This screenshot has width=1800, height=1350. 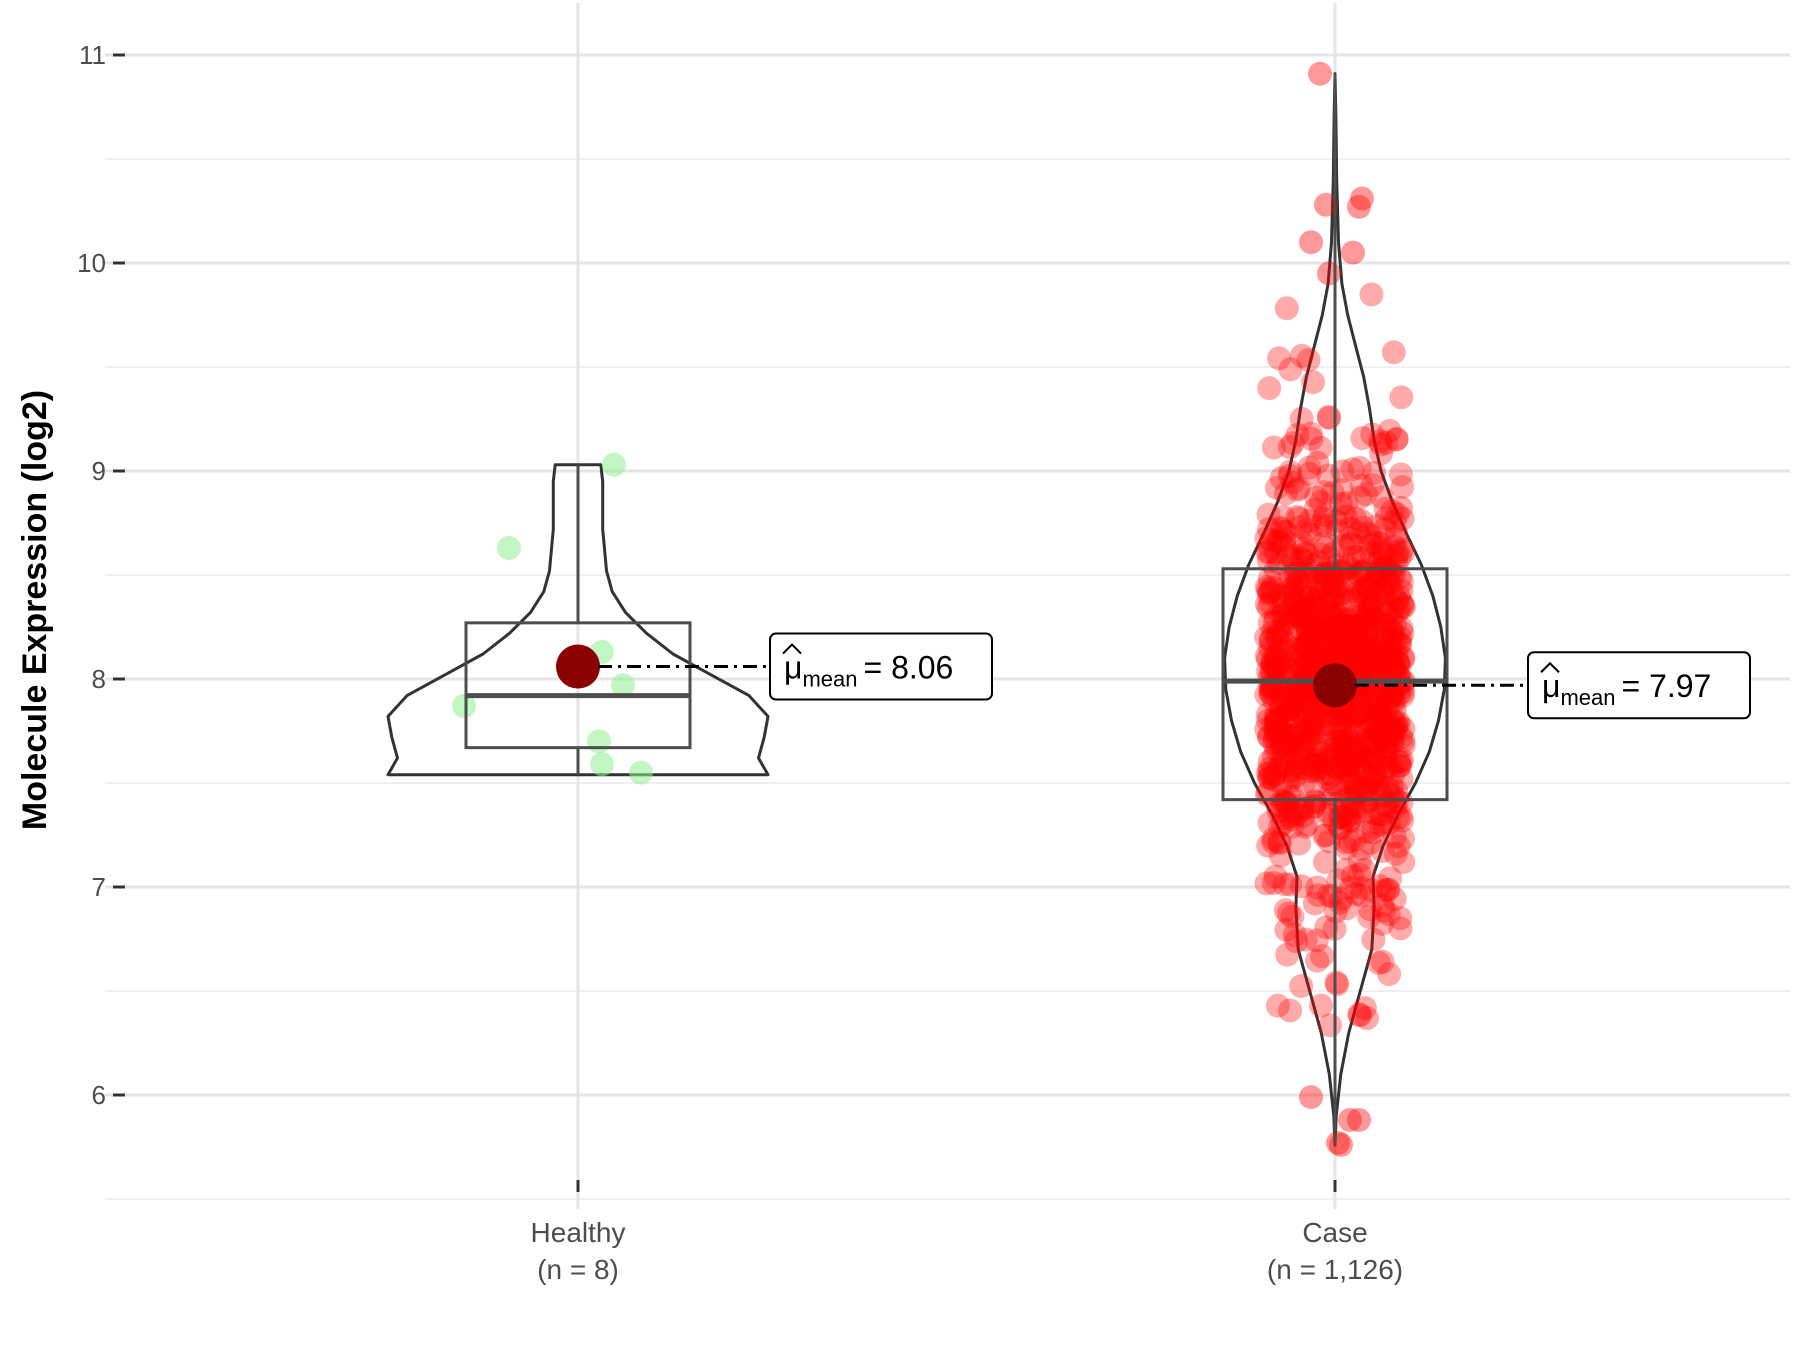 What do you see at coordinates (1626, 689) in the screenshot?
I see `mean-label-text: μmean = 7.97` at bounding box center [1626, 689].